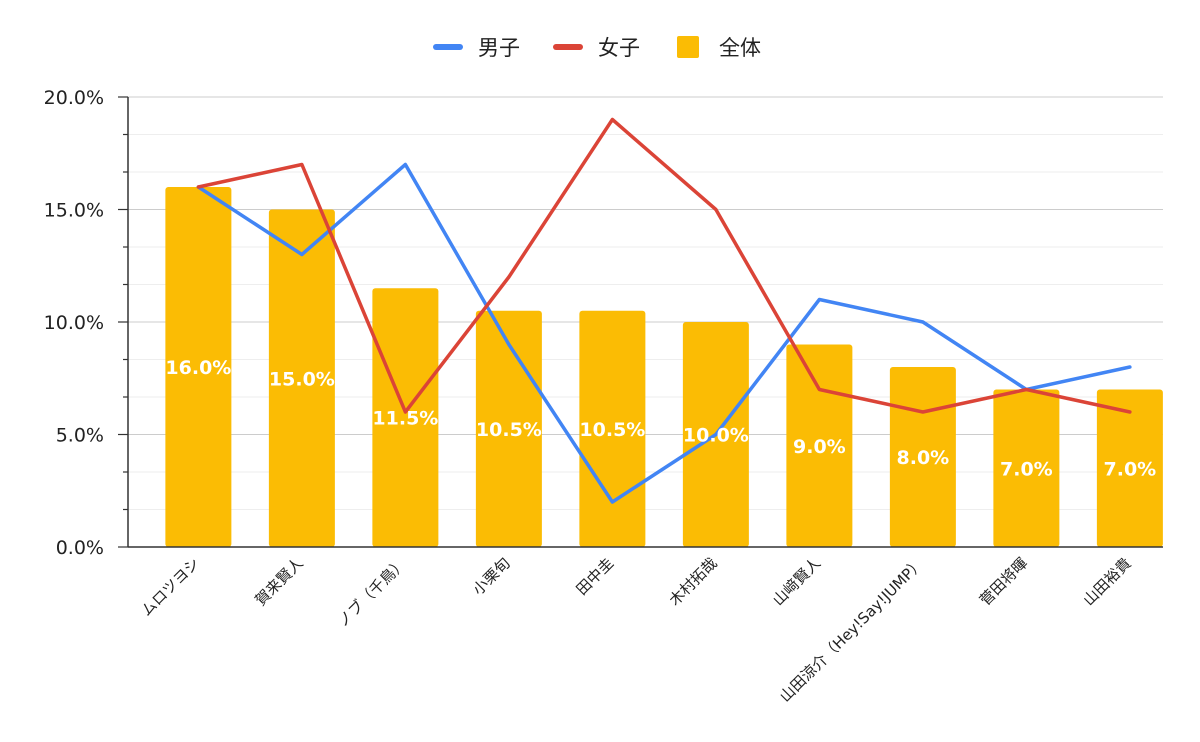 Image resolution: width=1200 pixels, height=742 pixels. What do you see at coordinates (279, 581) in the screenshot?
I see `x-tick-label: 賀来賢人` at bounding box center [279, 581].